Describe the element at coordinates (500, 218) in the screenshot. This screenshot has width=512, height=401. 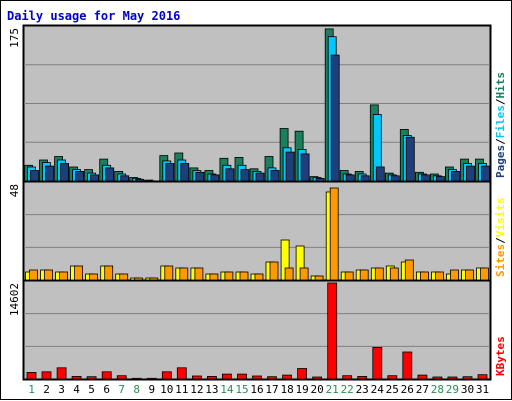
I see `legend-item-visits: Visits` at that location.